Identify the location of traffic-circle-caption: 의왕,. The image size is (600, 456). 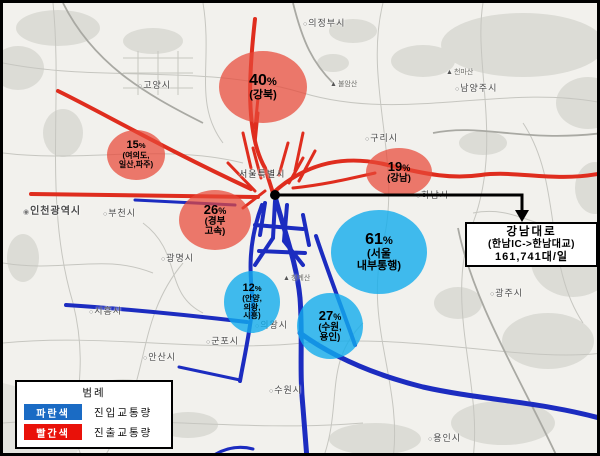
(252, 307).